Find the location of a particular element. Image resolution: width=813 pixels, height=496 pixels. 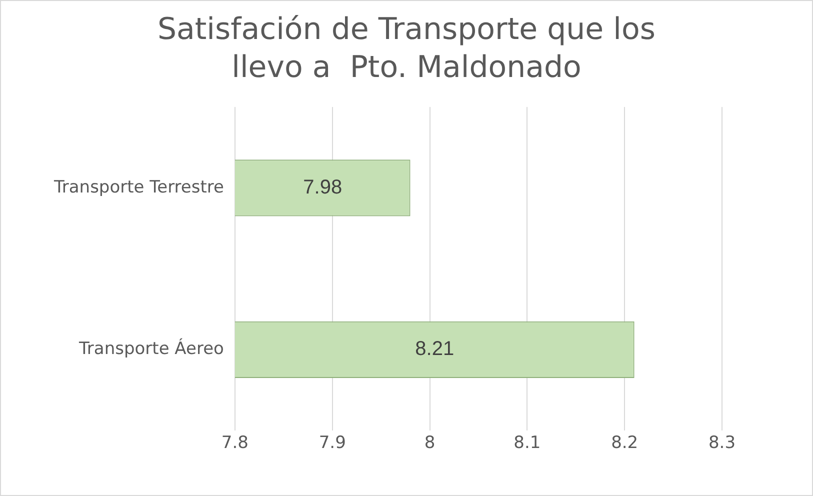

x-tick-label: 8.2 is located at coordinates (624, 443).